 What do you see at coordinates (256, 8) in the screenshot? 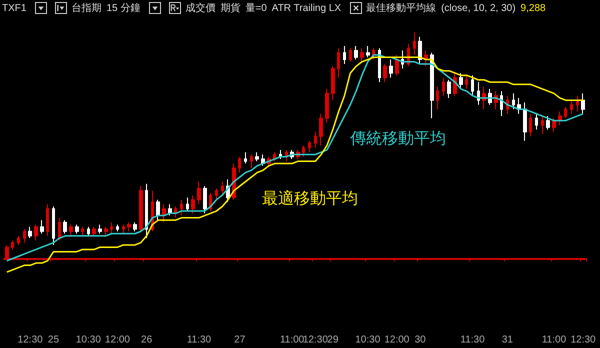
I see `text: 量=0` at bounding box center [256, 8].